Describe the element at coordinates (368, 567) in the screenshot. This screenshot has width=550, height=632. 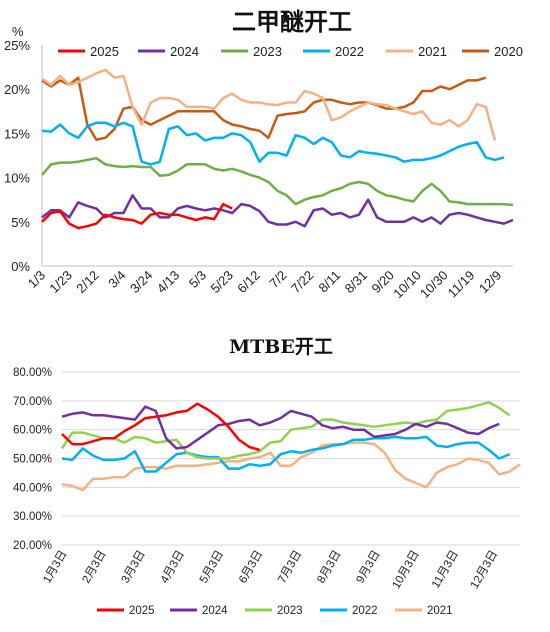
I see `x-tick-label: 9月3日` at that location.